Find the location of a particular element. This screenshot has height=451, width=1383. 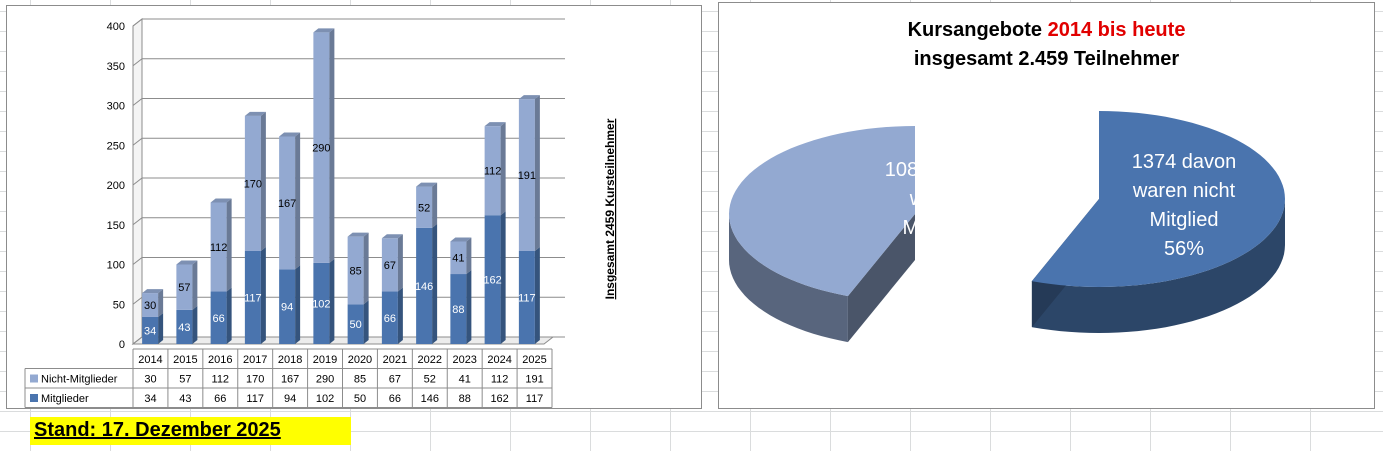

data-label-mitglieder: 162 is located at coordinates (492, 281).